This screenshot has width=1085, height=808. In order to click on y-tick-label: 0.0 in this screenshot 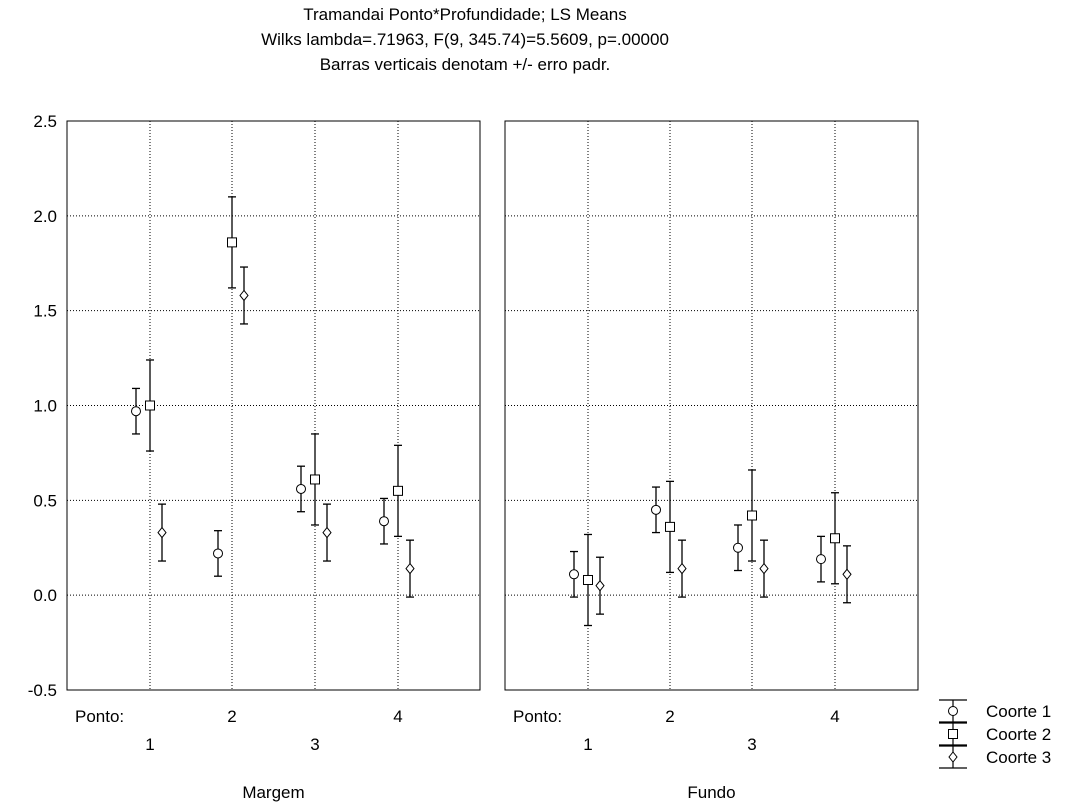, I will do `click(45, 595)`.